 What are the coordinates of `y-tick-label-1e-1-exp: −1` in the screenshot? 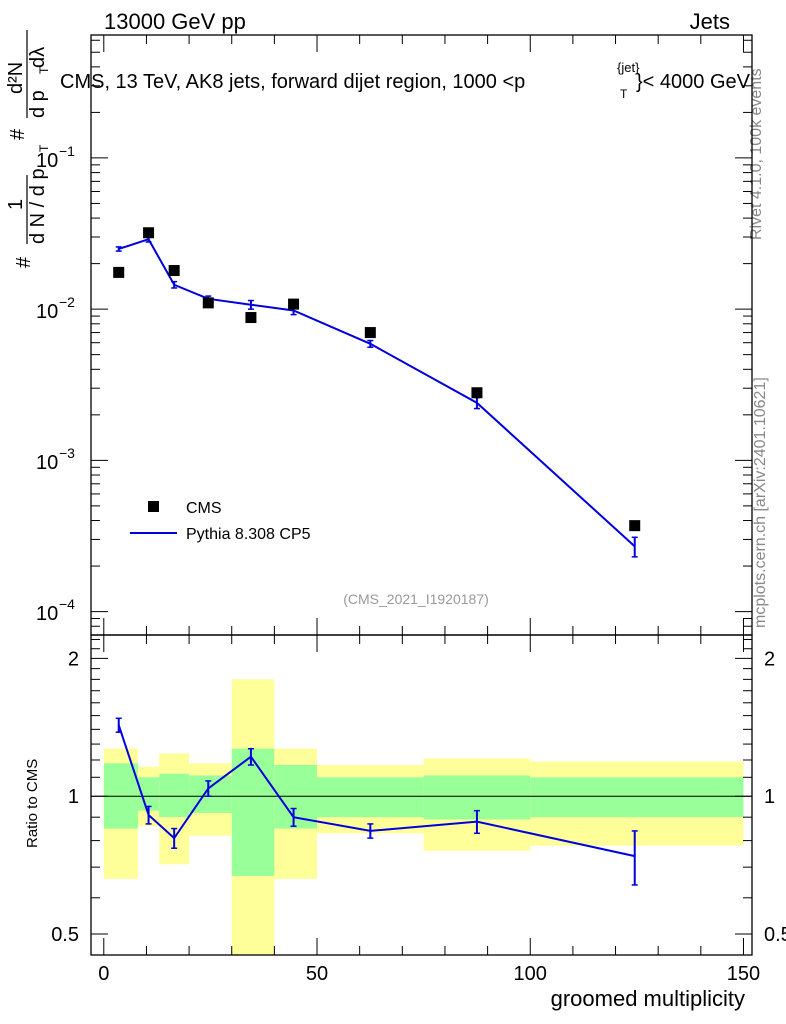 It's located at (67, 151).